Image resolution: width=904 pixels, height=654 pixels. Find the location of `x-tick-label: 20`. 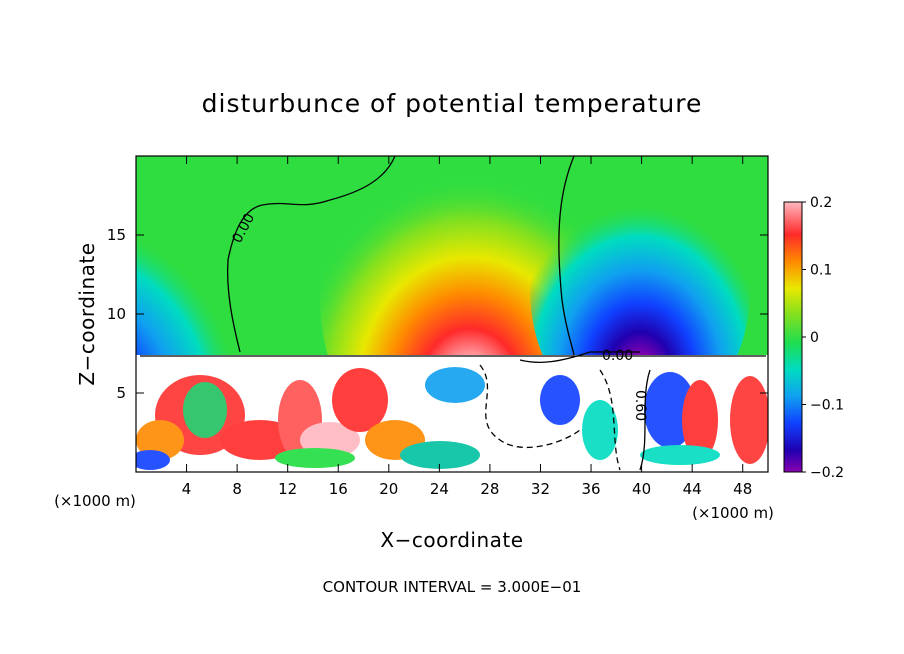

x-tick-label: 20 is located at coordinates (388, 489).